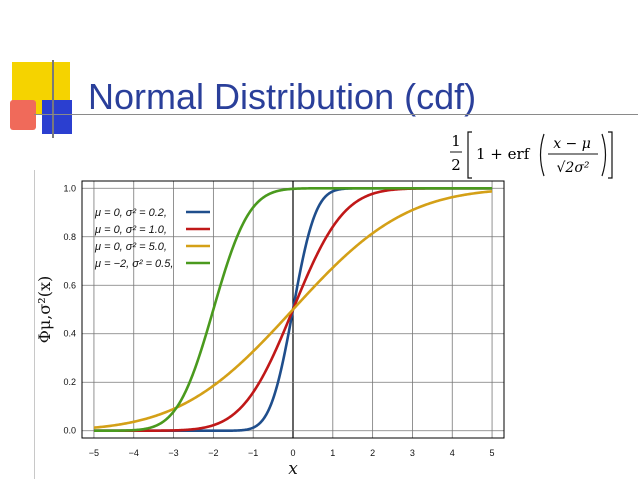  I want to click on y-tick-label: 0.4, so click(69, 334).